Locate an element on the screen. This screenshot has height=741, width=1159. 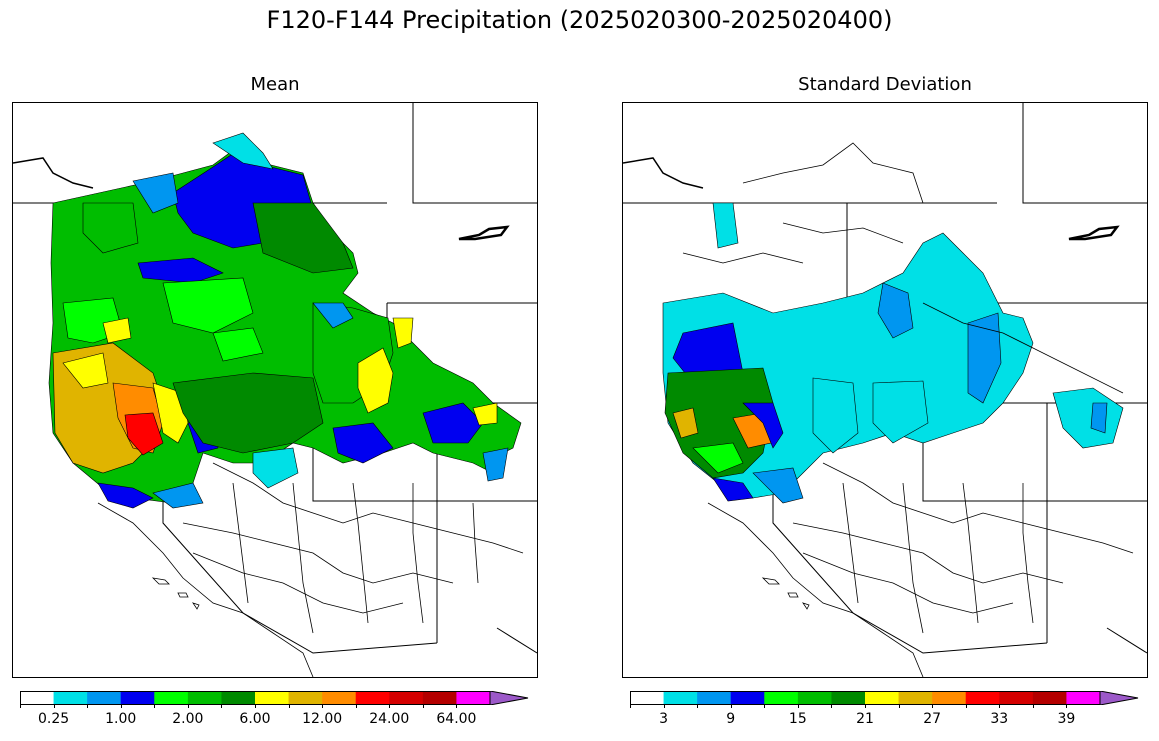
colorbar-tick-label: 3 is located at coordinates (664, 719).